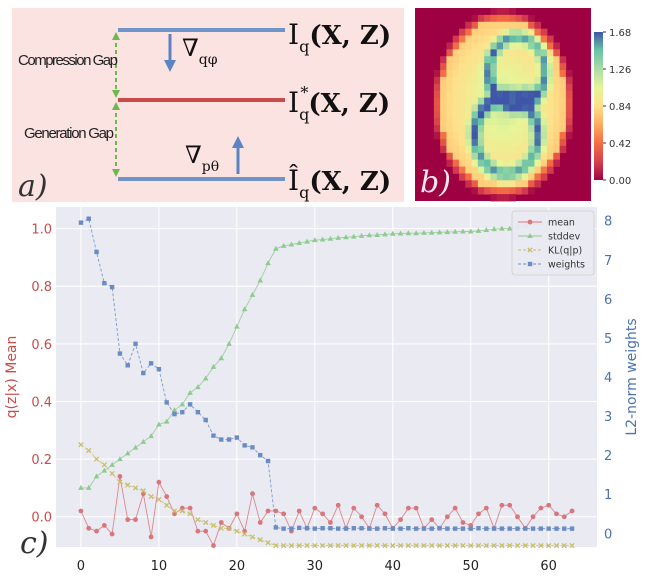 Image resolution: width=645 pixels, height=578 pixels. What do you see at coordinates (190, 48) in the screenshot?
I see `grad-phi-nabla: ∇` at bounding box center [190, 48].